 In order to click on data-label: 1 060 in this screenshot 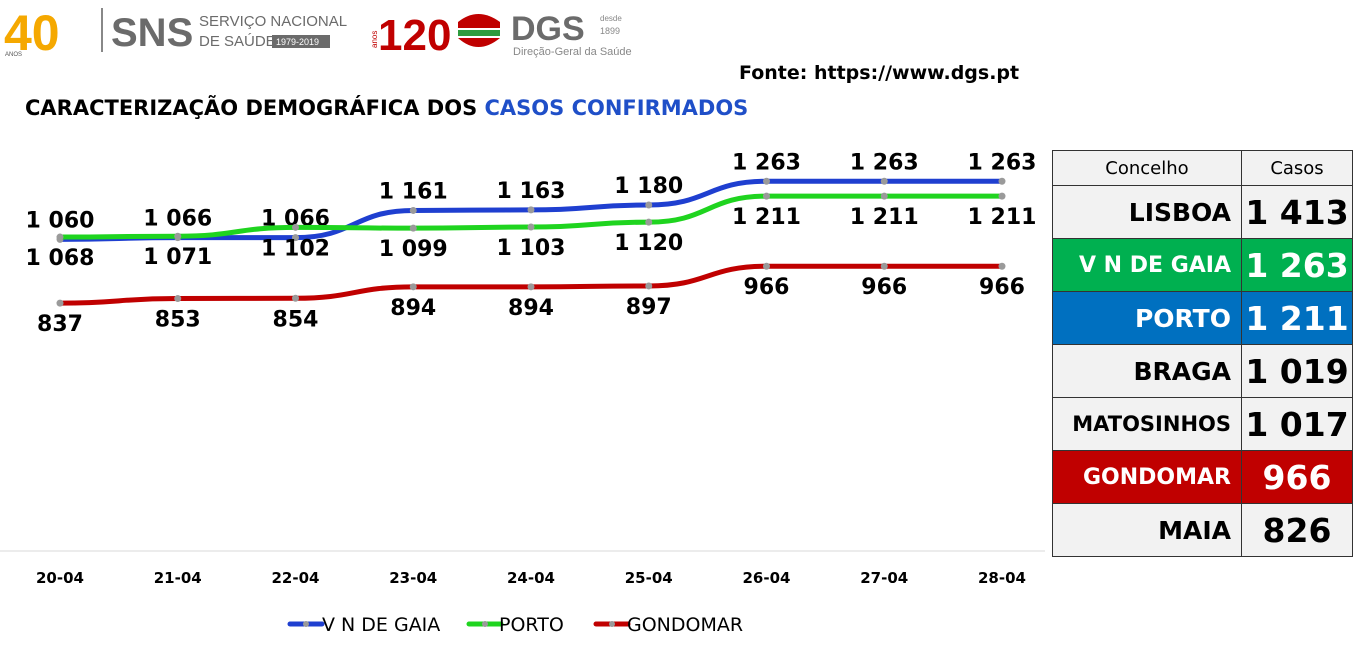, I will do `click(60, 220)`.